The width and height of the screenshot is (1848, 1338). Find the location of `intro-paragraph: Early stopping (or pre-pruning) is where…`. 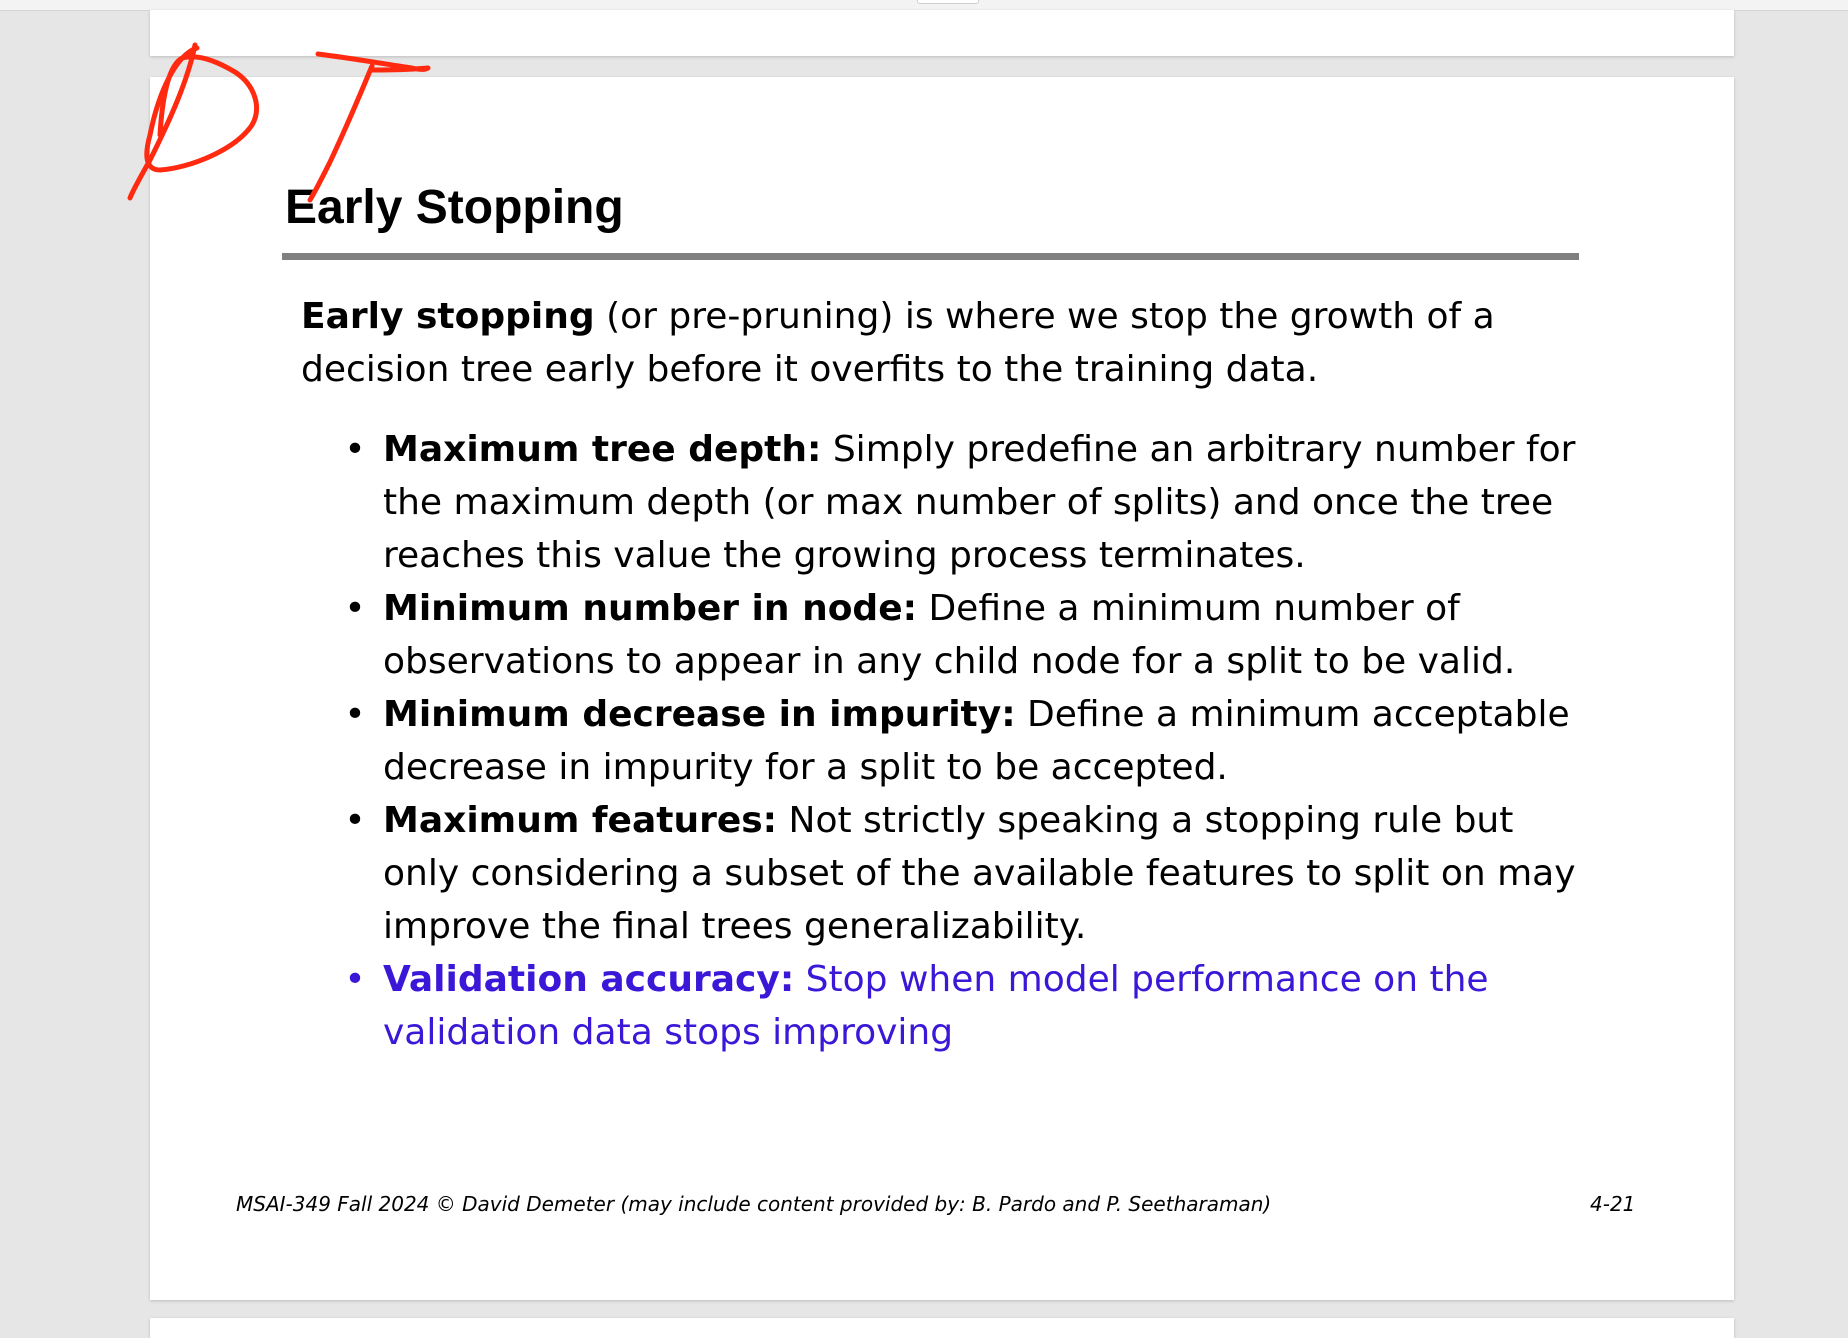

intro-paragraph: Early stopping (or pre-pruning) is where… is located at coordinates (951, 343).